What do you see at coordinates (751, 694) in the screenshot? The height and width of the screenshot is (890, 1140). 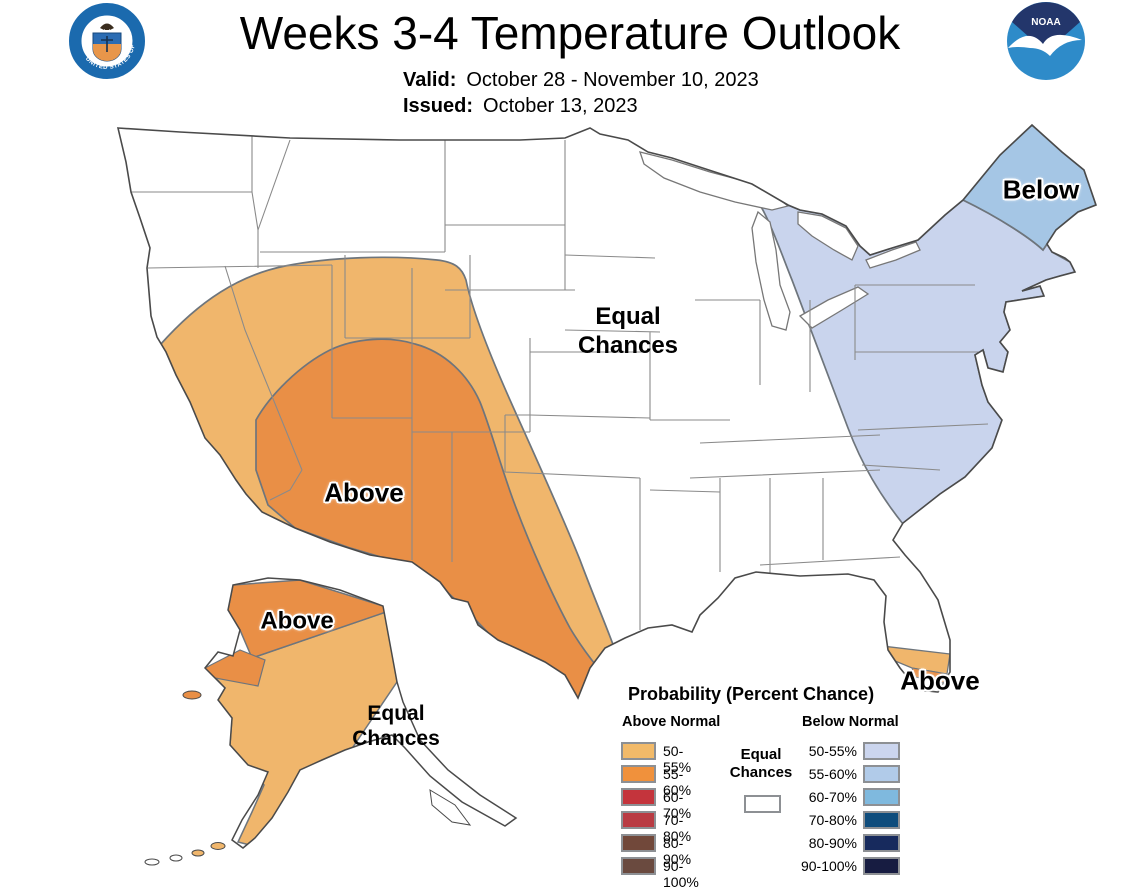 I see `legend-title: Probability (Percent Chance)` at bounding box center [751, 694].